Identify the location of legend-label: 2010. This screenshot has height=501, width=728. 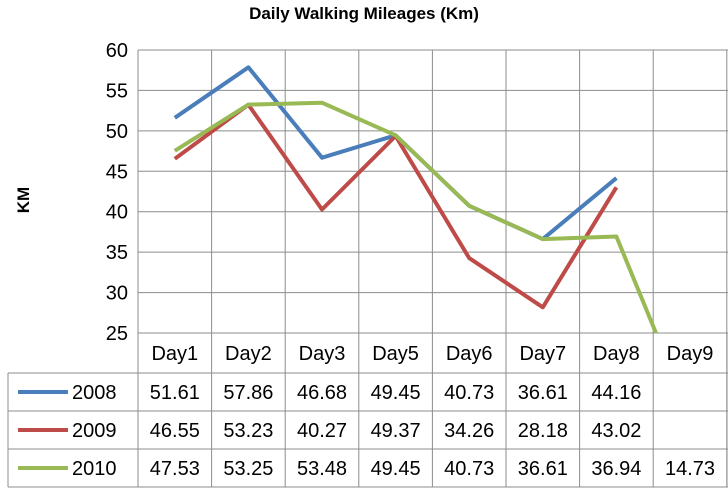
(94, 469).